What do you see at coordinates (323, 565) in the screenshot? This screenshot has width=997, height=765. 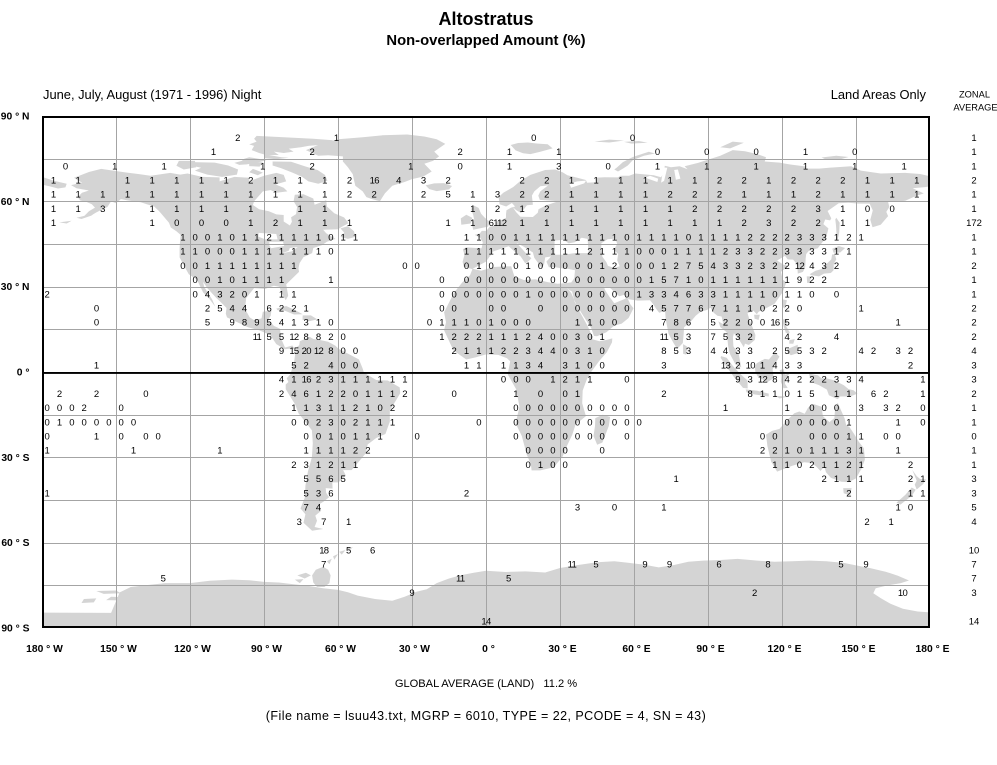 I see `svg-text: 7` at bounding box center [323, 565].